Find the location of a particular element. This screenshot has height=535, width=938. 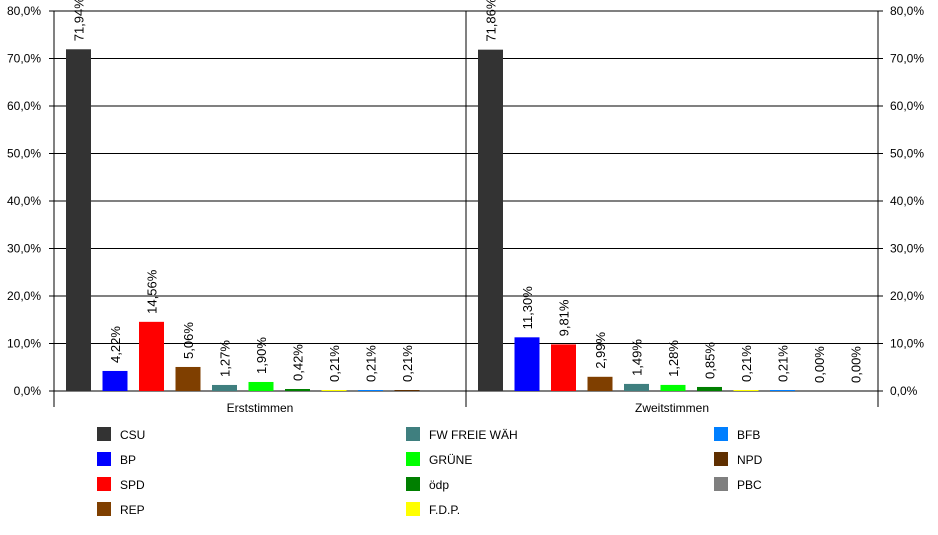

data-label: 0,85% is located at coordinates (710, 360).